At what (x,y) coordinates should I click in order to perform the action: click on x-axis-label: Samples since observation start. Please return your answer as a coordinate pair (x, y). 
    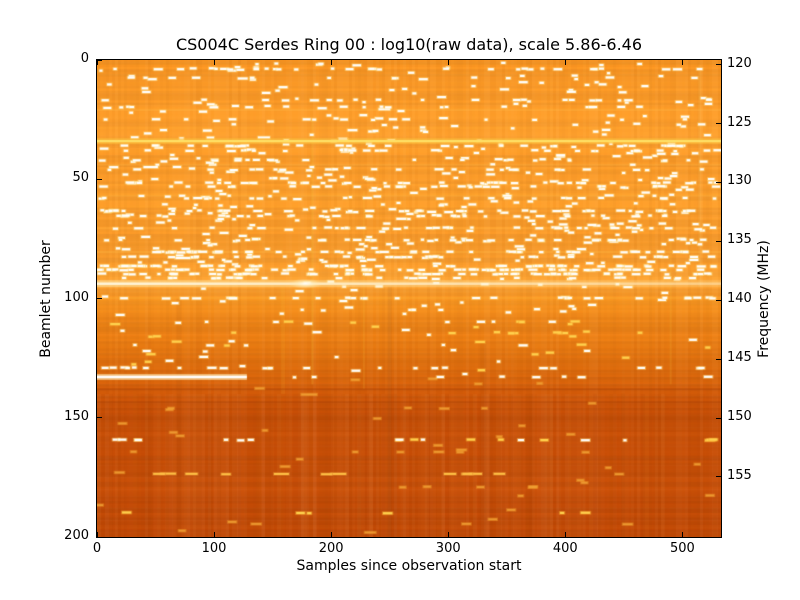
    Looking at the image, I should click on (409, 566).